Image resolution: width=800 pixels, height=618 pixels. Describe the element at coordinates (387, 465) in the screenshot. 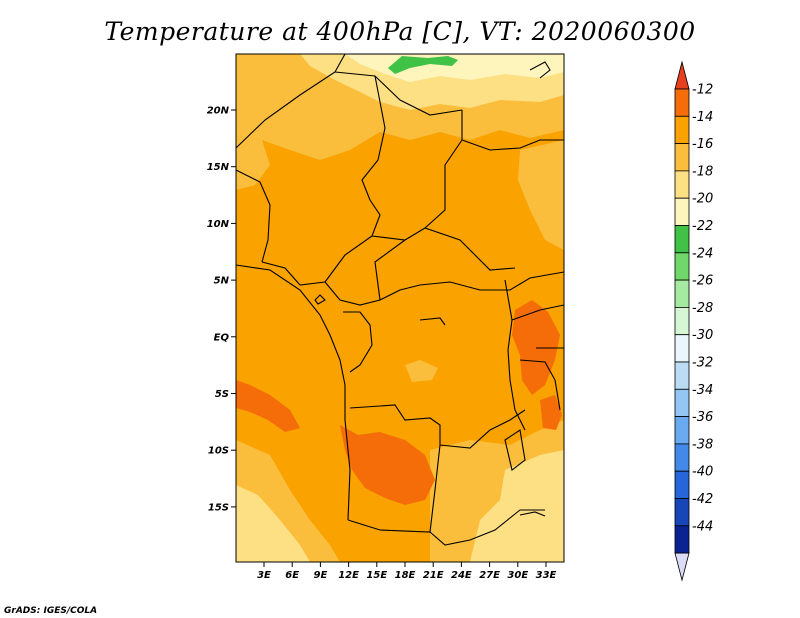

I see `field-band-14-12-angola` at that location.